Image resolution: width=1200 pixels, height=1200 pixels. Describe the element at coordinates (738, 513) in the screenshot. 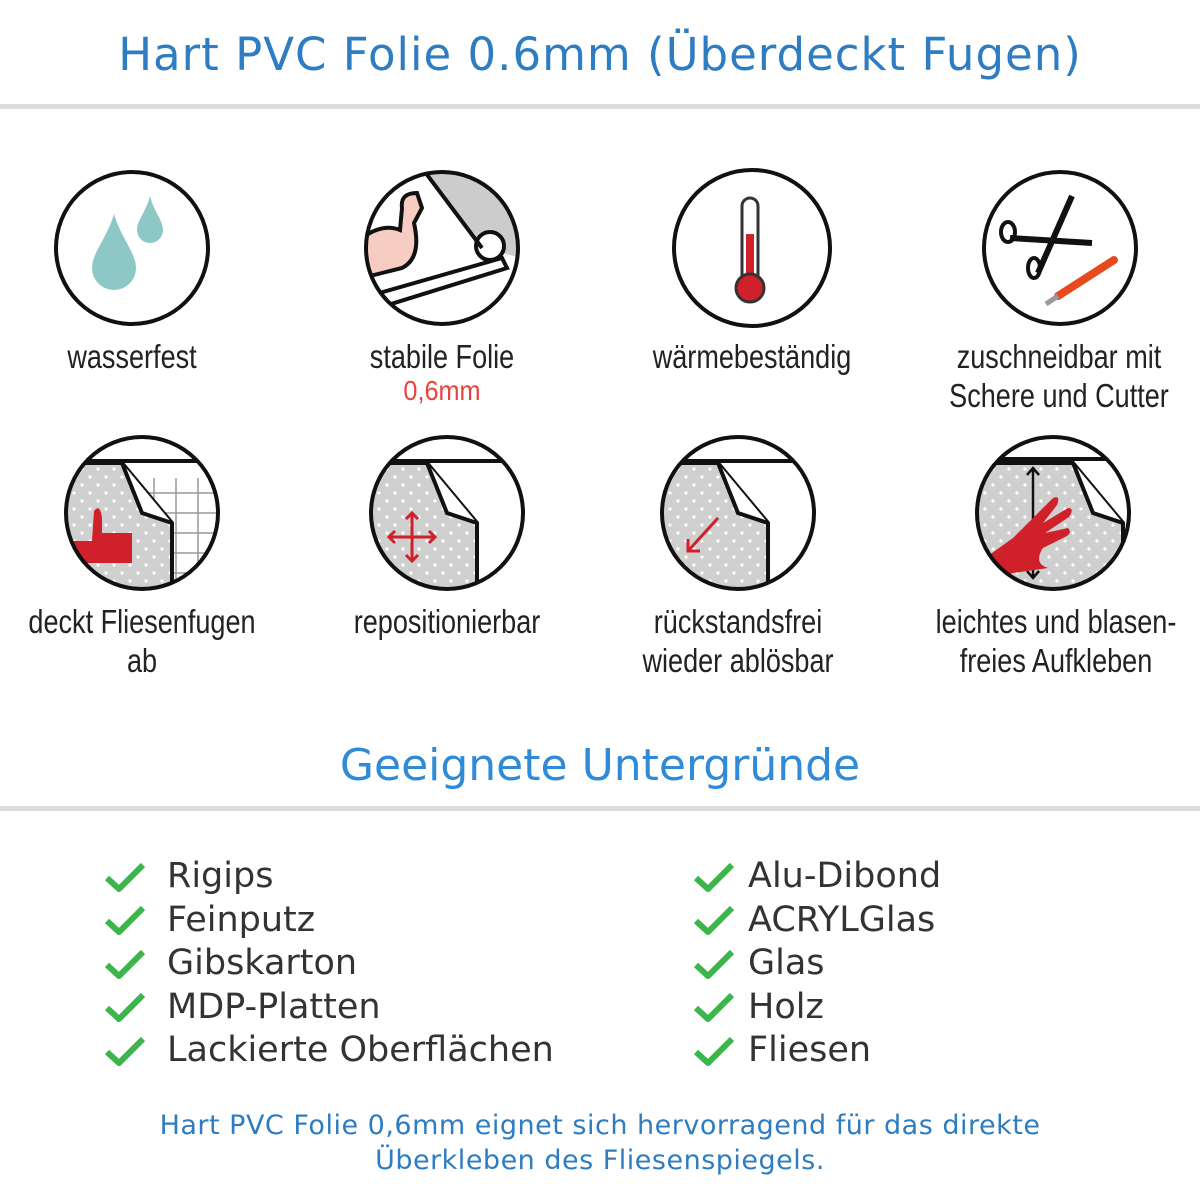

I see `peel-arrow-icon` at that location.